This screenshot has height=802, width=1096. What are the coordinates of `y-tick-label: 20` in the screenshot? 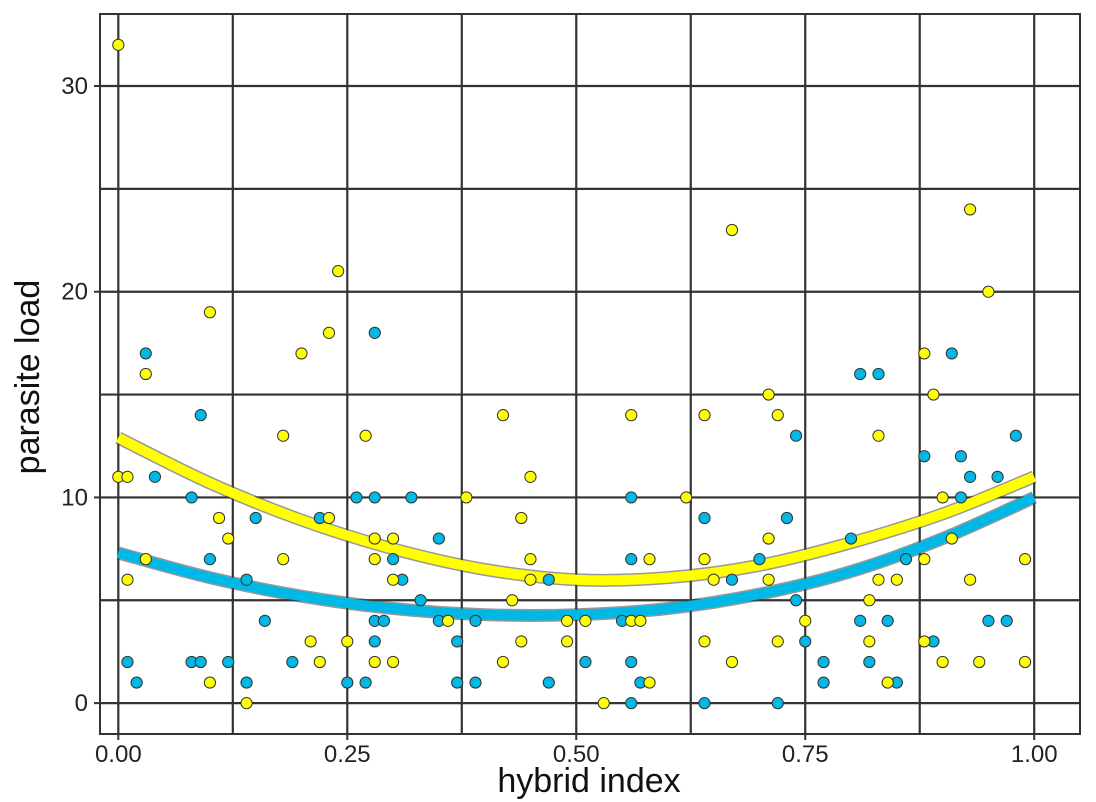 It's located at (74, 292).